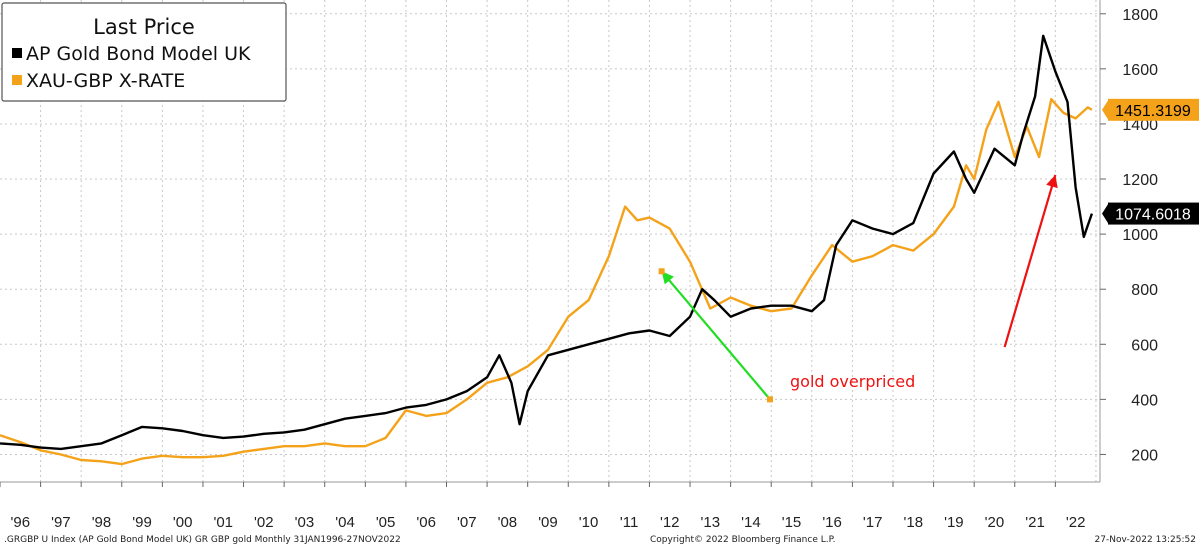  I want to click on last-value-label-0: 1074.6018, so click(1153, 215).